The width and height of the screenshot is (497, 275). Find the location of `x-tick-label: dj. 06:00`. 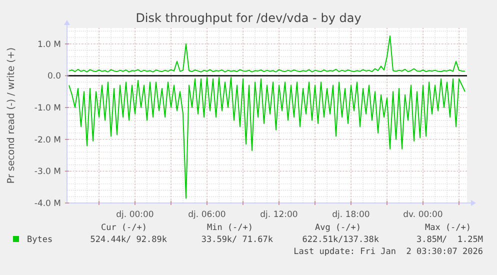

x-tick-label: dj. 06:00 is located at coordinates (207, 215).